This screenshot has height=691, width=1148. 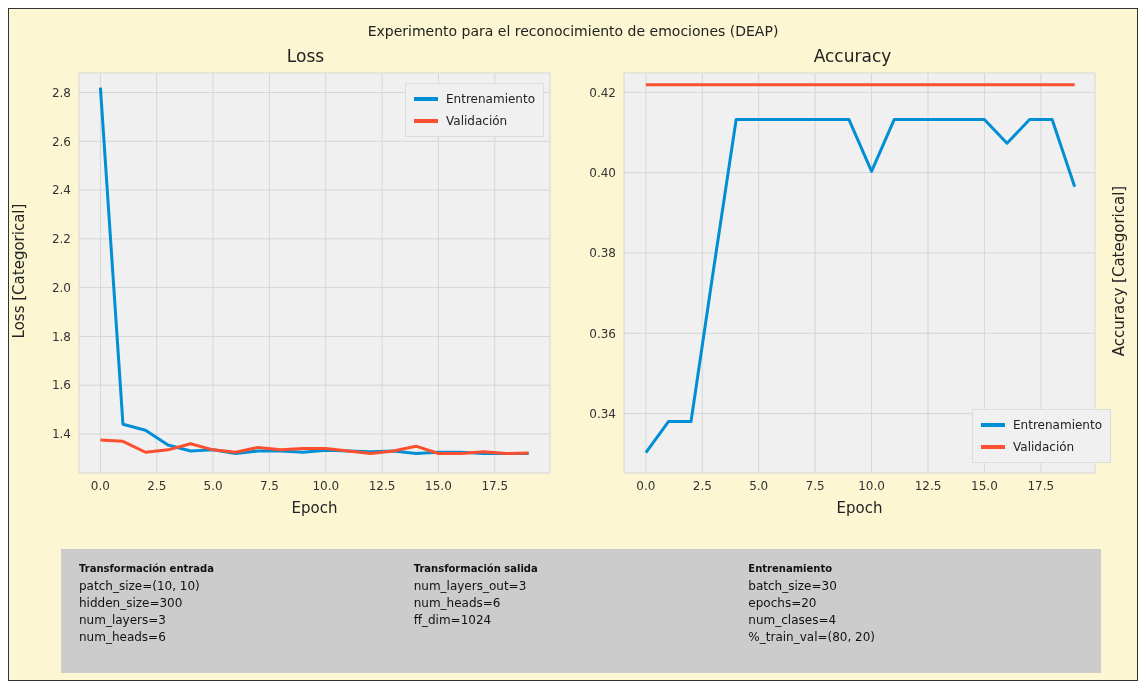 I want to click on y-axis-title: Accuracy [Categorical], so click(x=1119, y=271).